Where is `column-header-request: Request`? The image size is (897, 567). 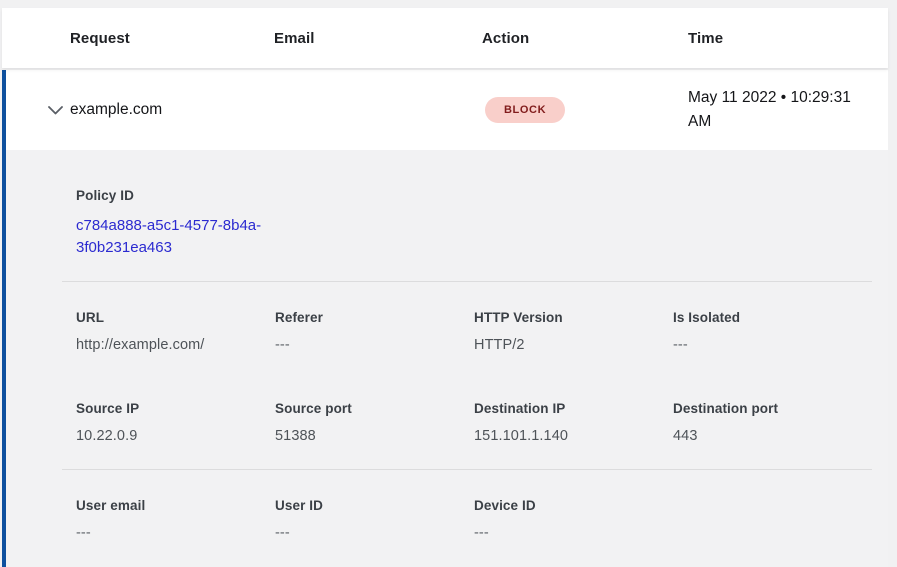 column-header-request: Request is located at coordinates (100, 38).